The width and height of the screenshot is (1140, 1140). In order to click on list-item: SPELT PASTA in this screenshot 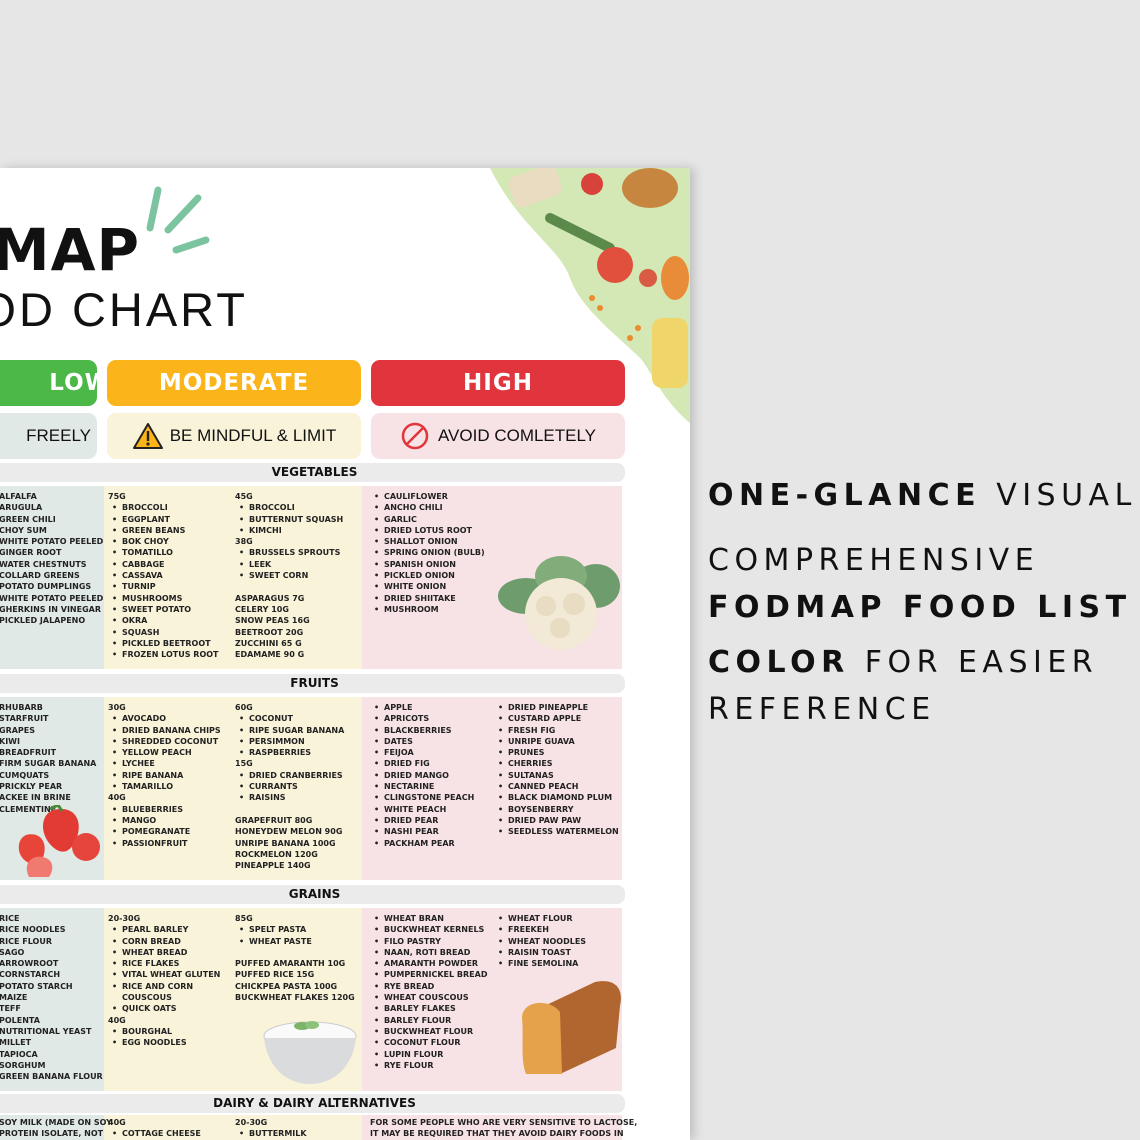, I will do `click(295, 930)`.